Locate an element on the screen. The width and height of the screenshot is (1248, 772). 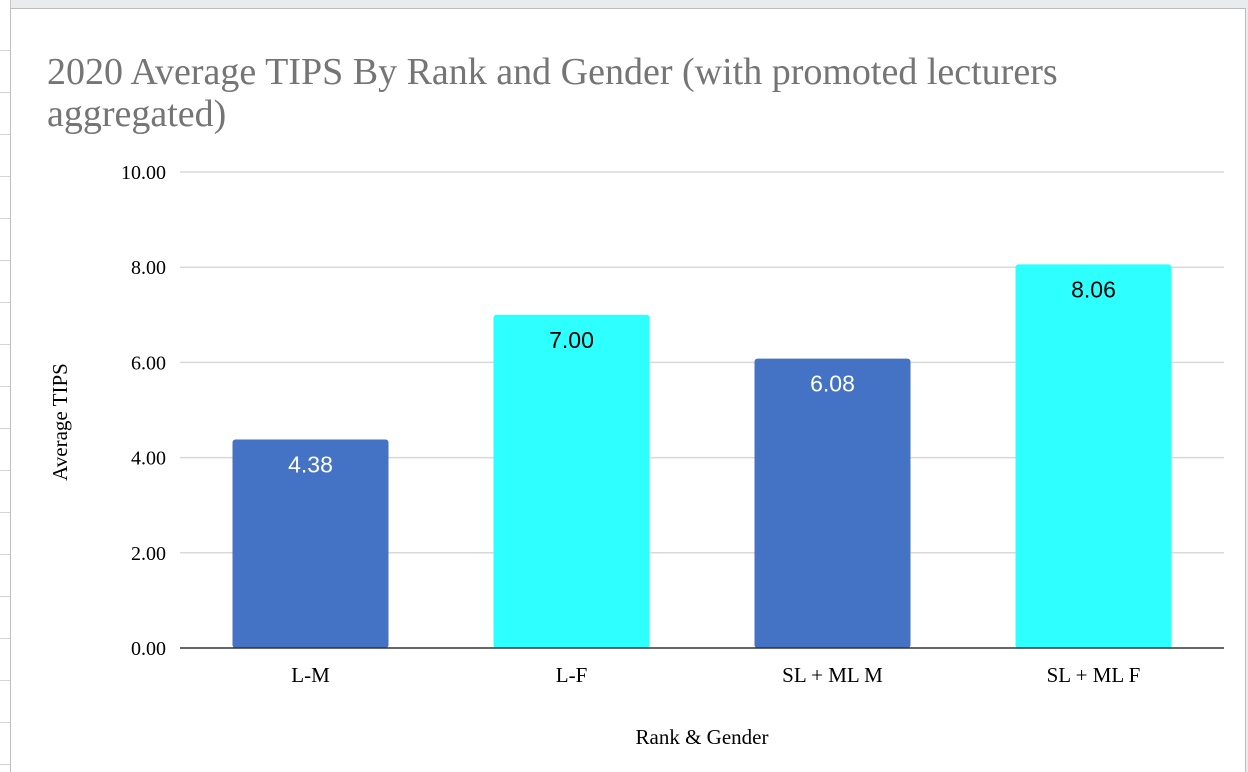
y-tick-label: 4.00 is located at coordinates (148, 459).